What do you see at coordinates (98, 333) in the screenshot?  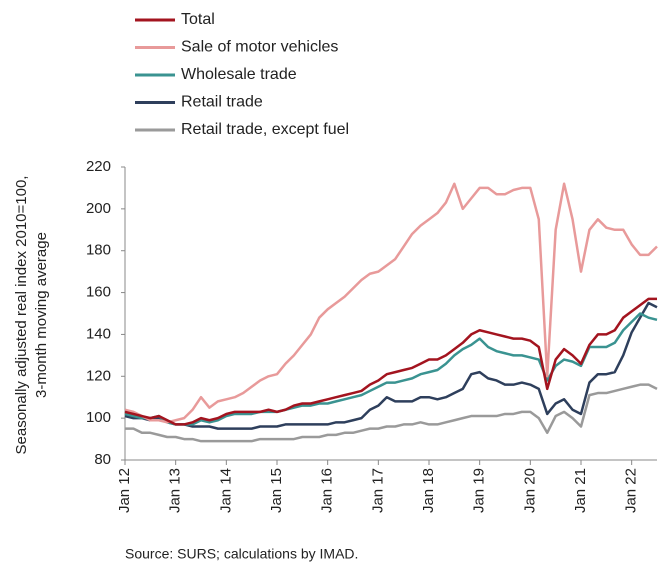 I see `y-tick-label: 140` at bounding box center [98, 333].